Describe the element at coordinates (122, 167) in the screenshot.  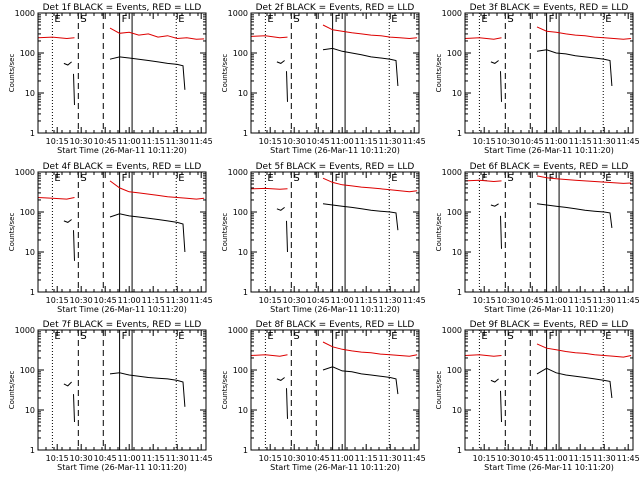
I see `chart-title: Det 4f BLACK = Events, RED = LLD` at that location.